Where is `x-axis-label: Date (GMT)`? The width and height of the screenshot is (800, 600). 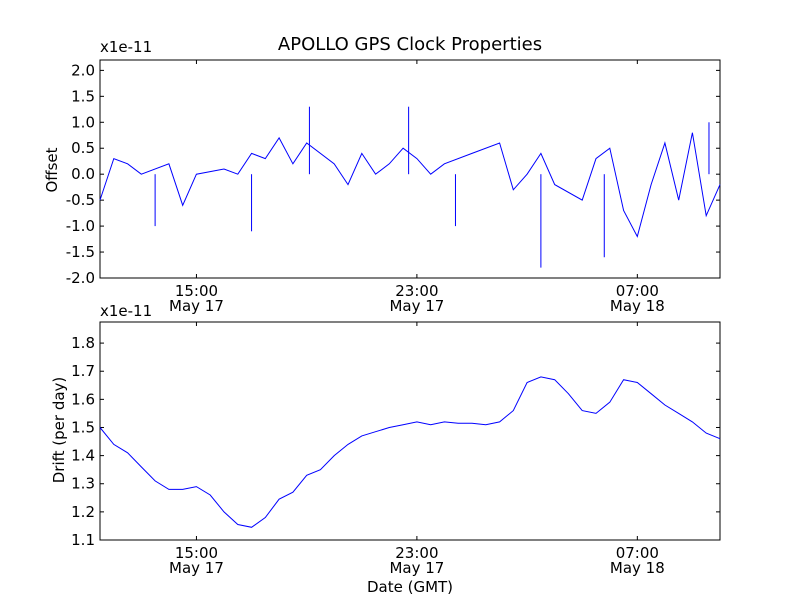 x-axis-label: Date (GMT) is located at coordinates (410, 587).